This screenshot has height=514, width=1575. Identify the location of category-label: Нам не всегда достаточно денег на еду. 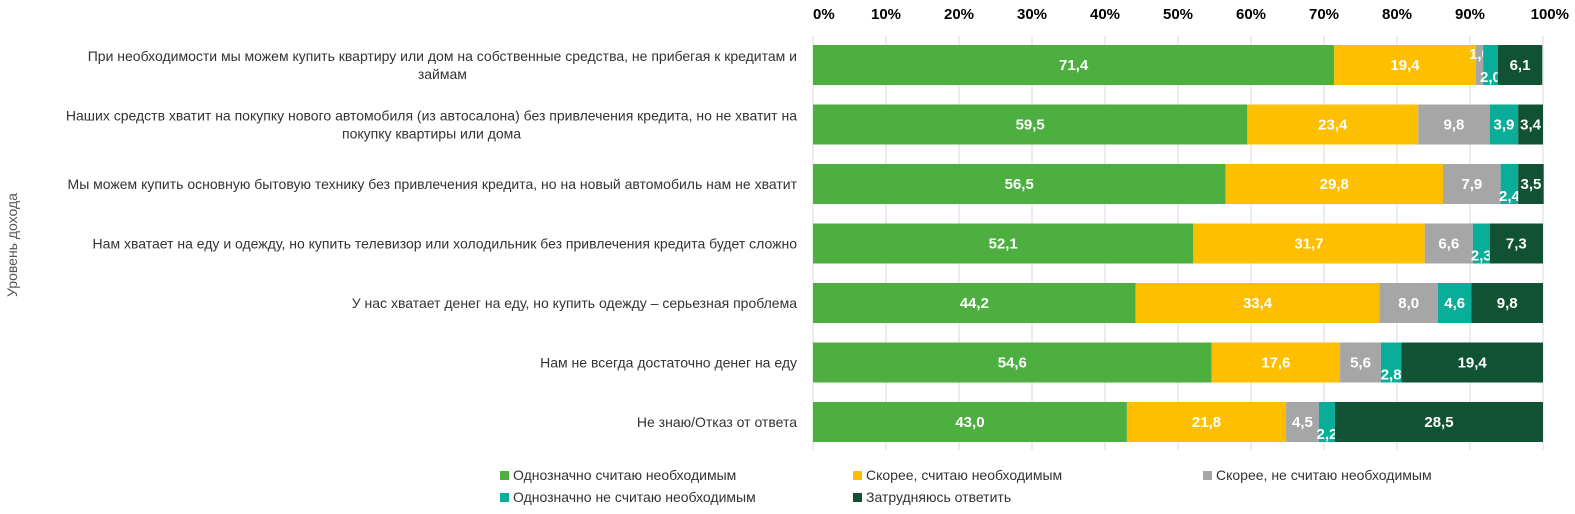
(668, 363).